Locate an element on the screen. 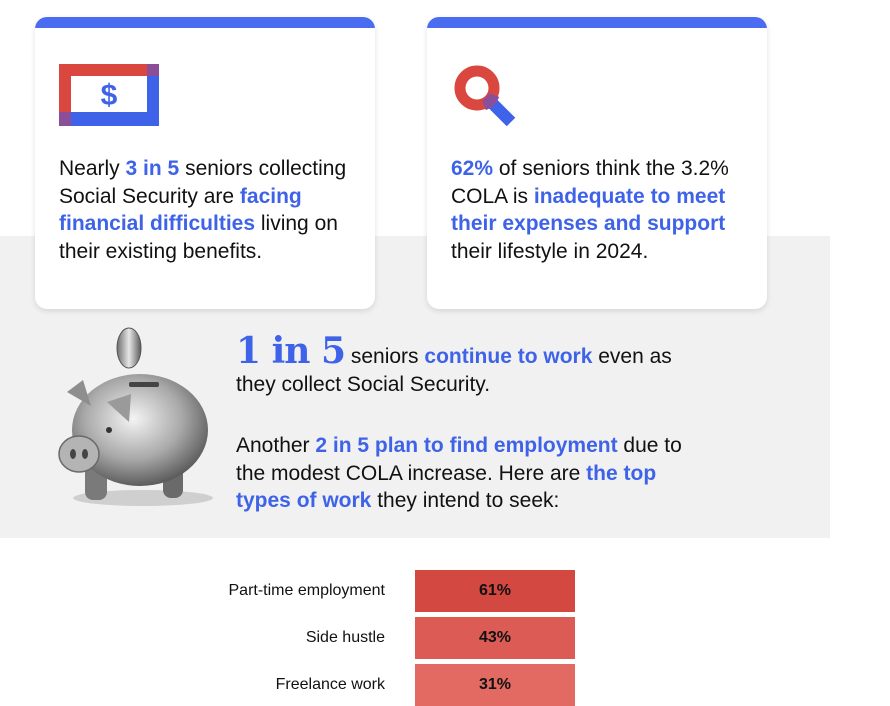 This screenshot has width=890, height=706. body-text: even as they collect Social Security. is located at coordinates (454, 370).